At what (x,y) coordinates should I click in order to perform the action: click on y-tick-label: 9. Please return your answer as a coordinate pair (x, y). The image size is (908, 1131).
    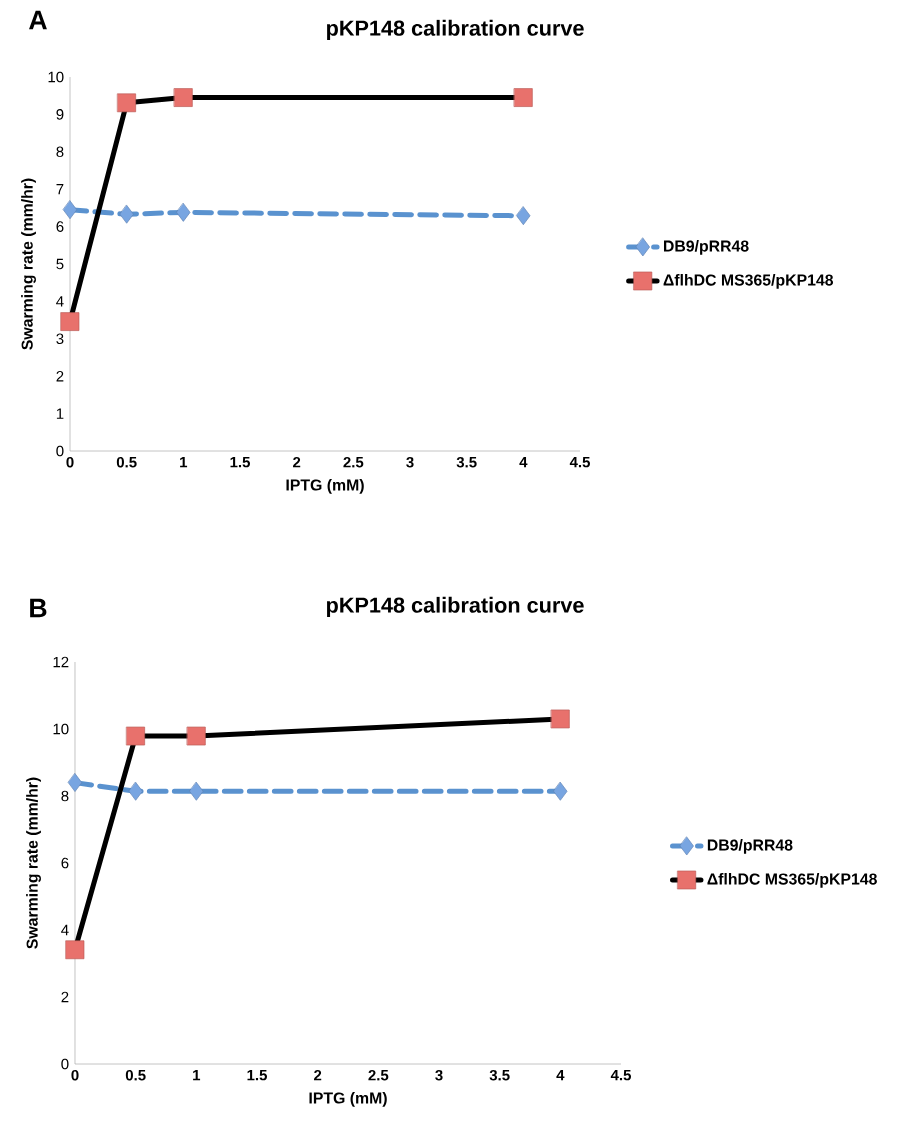
    Looking at the image, I should click on (60, 114).